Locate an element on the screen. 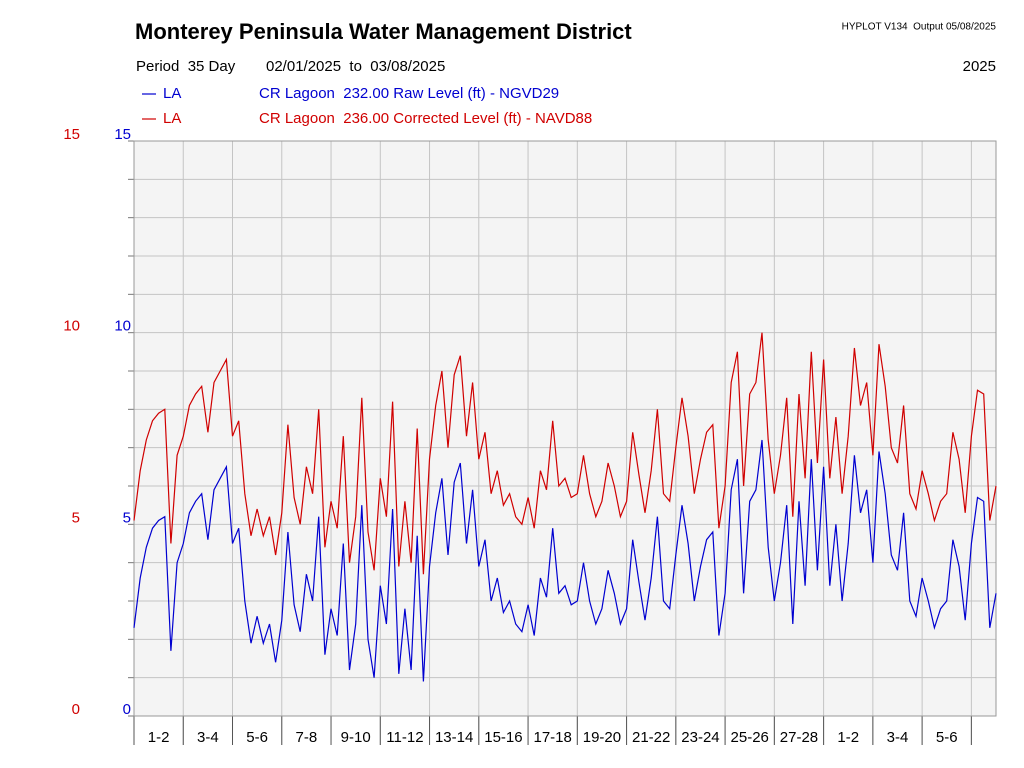 The image size is (1024, 768). y-tick-label: 5 is located at coordinates (76, 517).